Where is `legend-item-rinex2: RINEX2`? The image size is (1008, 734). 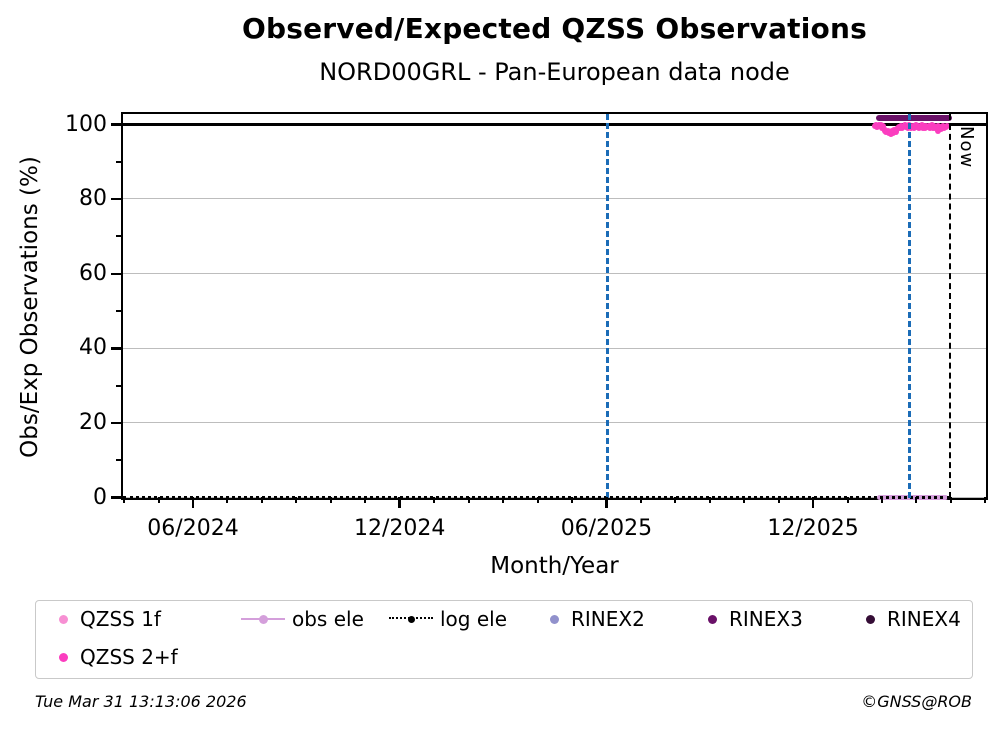 legend-item-rinex2: RINEX2 is located at coordinates (594, 619).